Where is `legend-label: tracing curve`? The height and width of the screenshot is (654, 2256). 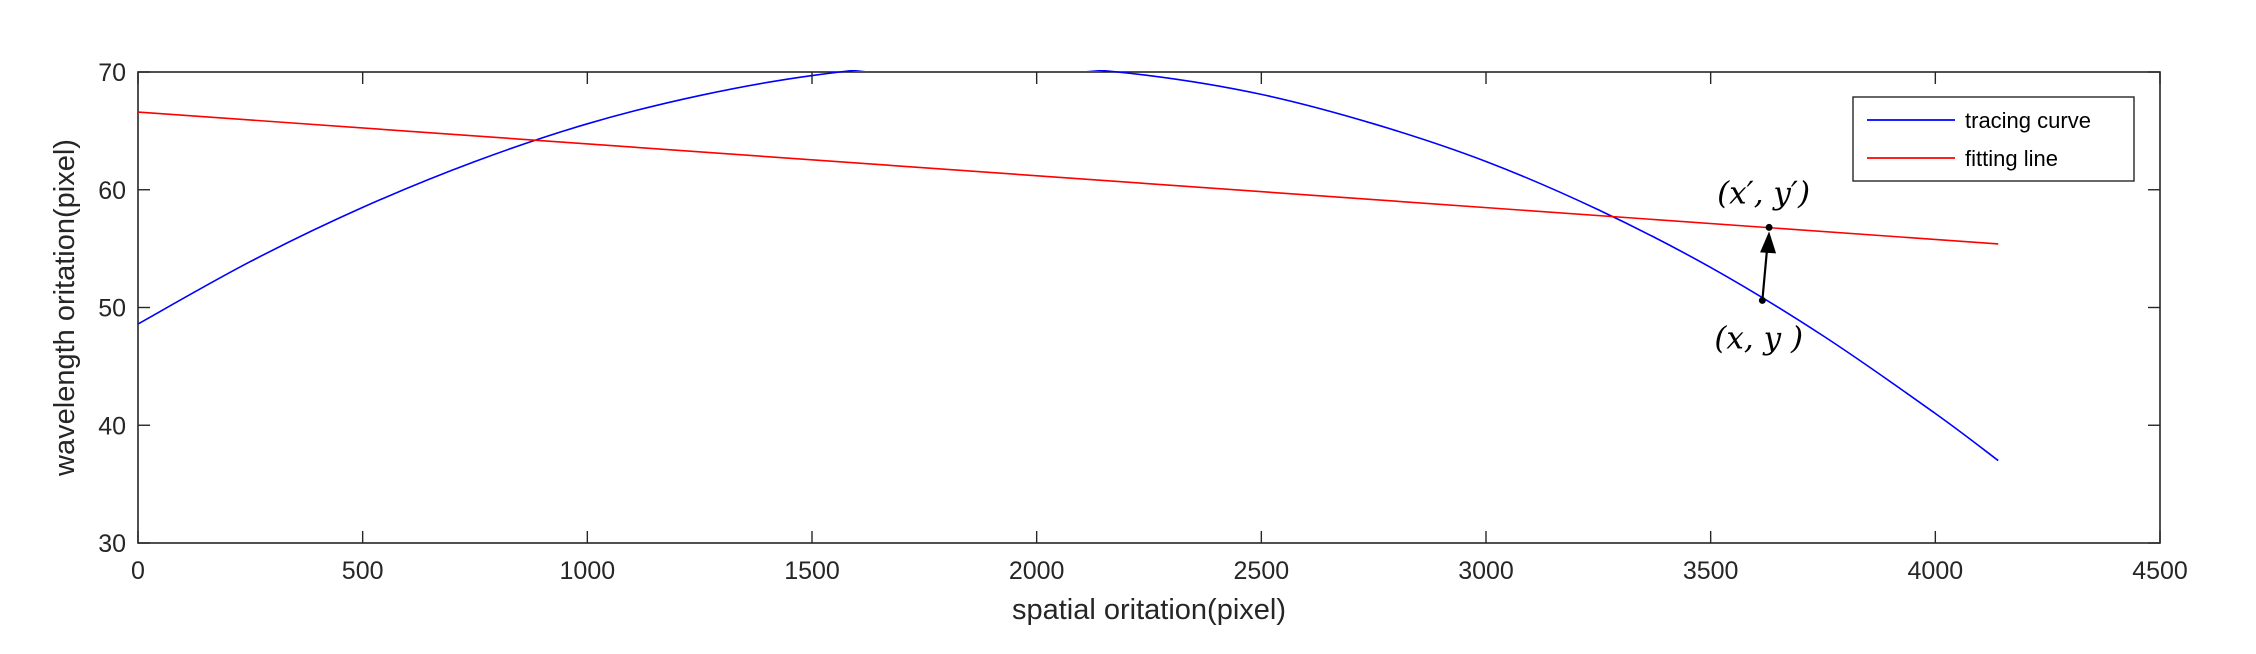
legend-label: tracing curve is located at coordinates (2028, 120).